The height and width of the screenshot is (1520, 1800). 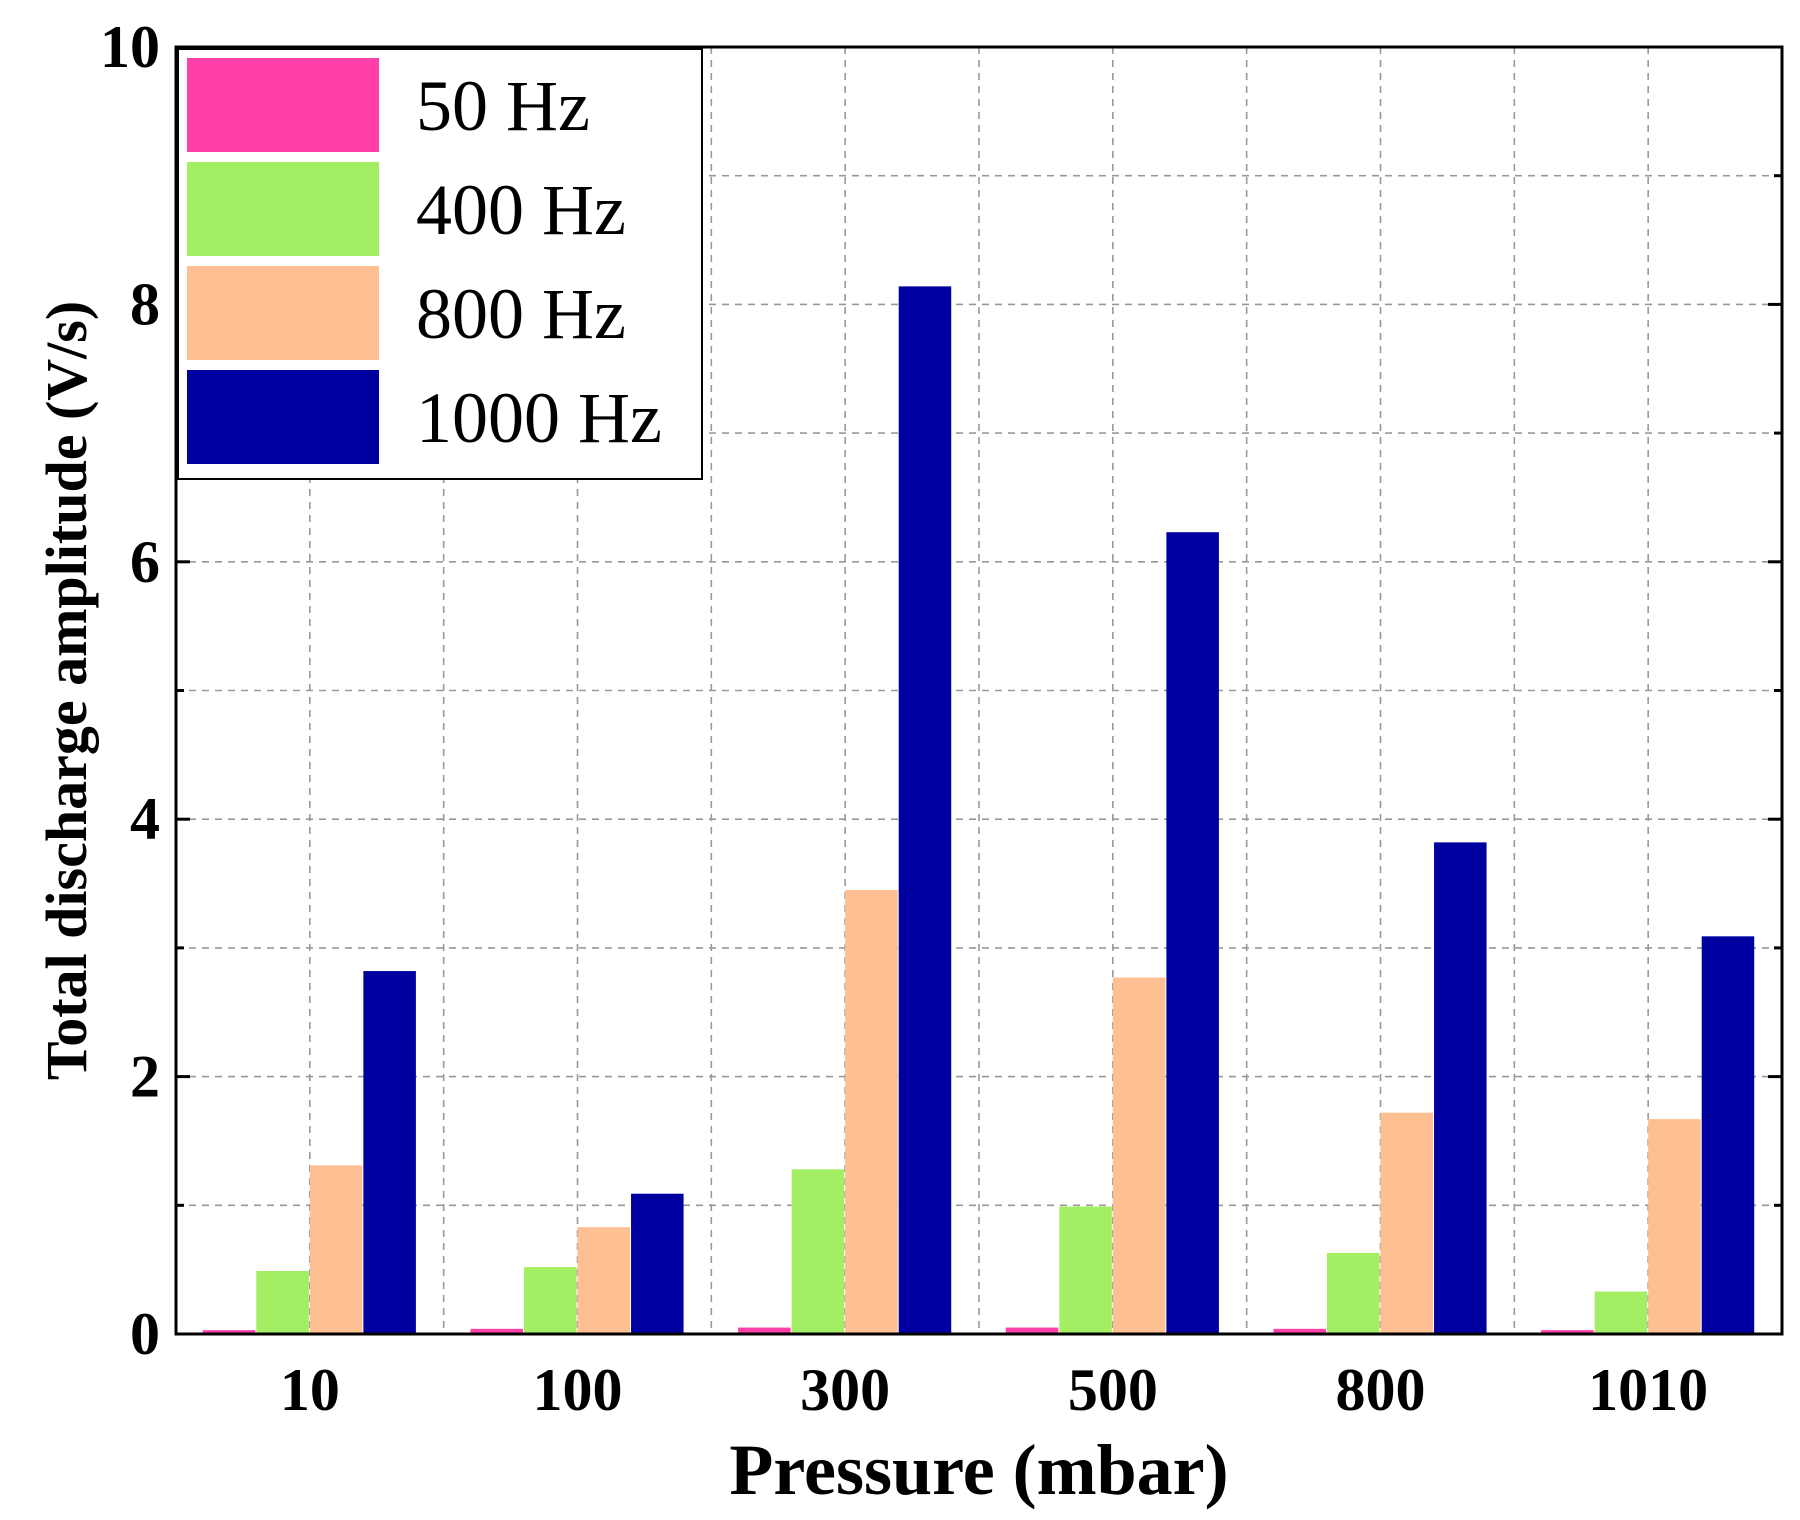 What do you see at coordinates (578, 1390) in the screenshot?
I see `x-tick-label: 100` at bounding box center [578, 1390].